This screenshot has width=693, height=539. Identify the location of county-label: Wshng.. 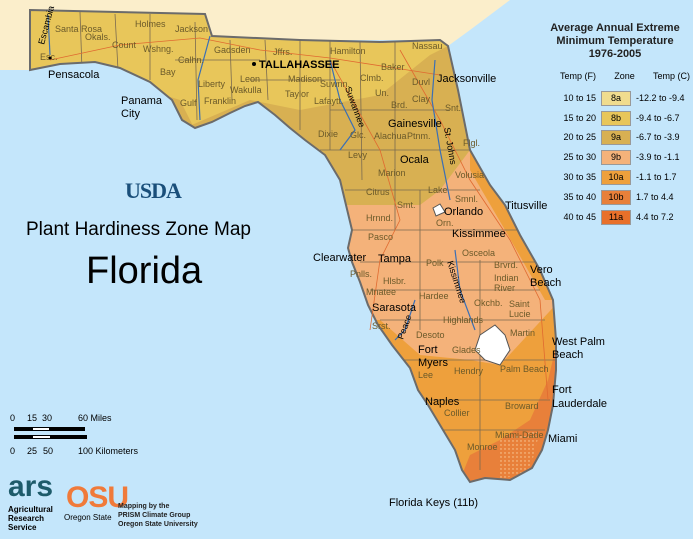
(158, 49).